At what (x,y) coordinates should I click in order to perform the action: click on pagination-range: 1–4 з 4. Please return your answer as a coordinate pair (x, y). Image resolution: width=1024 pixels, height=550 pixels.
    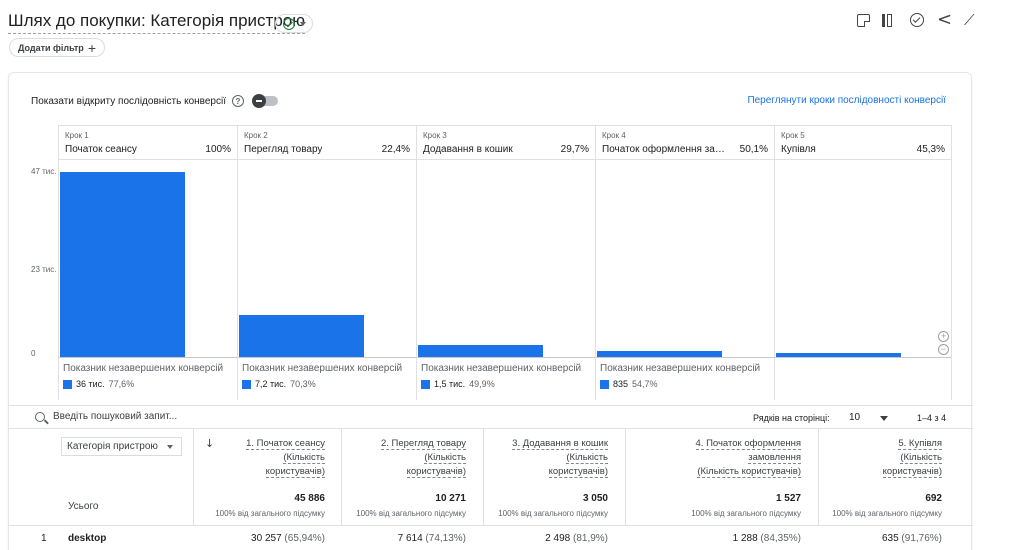
    Looking at the image, I should click on (932, 418).